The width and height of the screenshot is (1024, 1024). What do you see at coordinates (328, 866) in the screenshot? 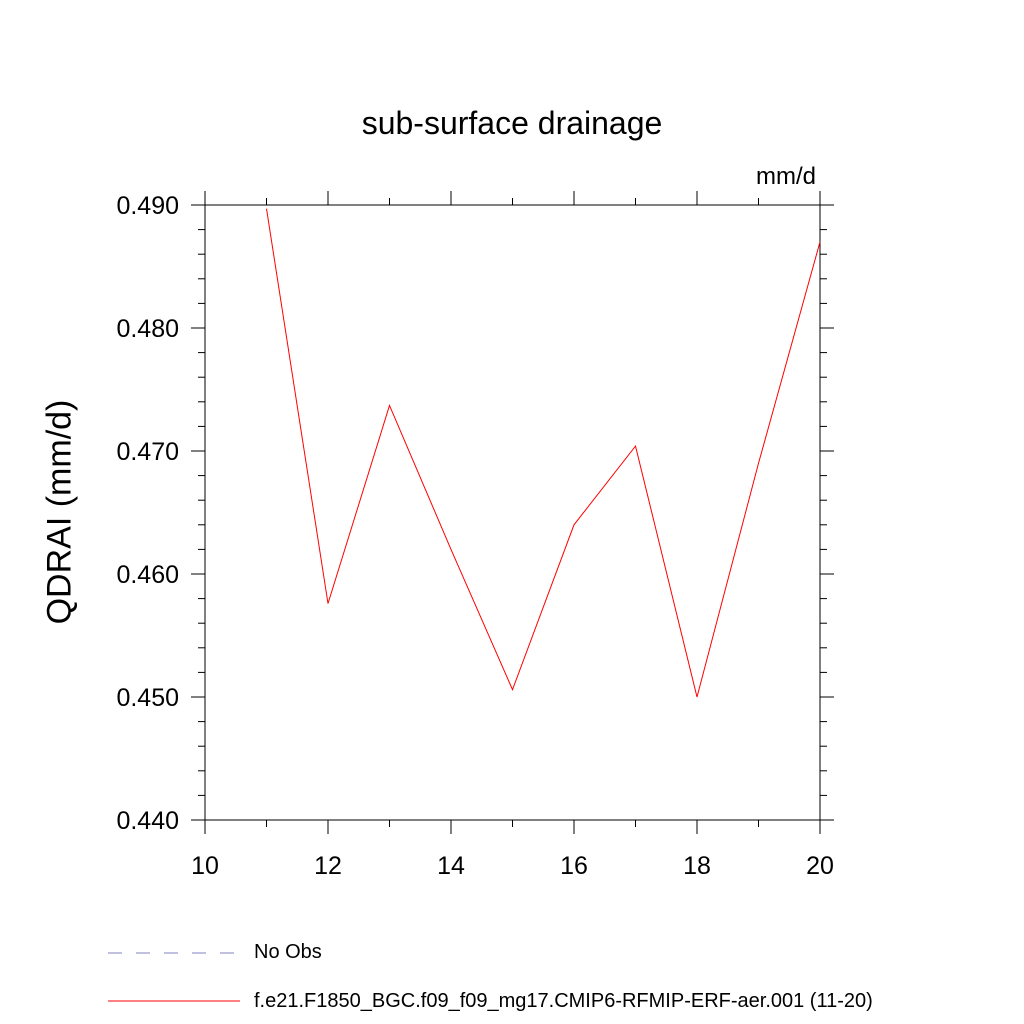
I see `x-tick-label: 12` at bounding box center [328, 866].